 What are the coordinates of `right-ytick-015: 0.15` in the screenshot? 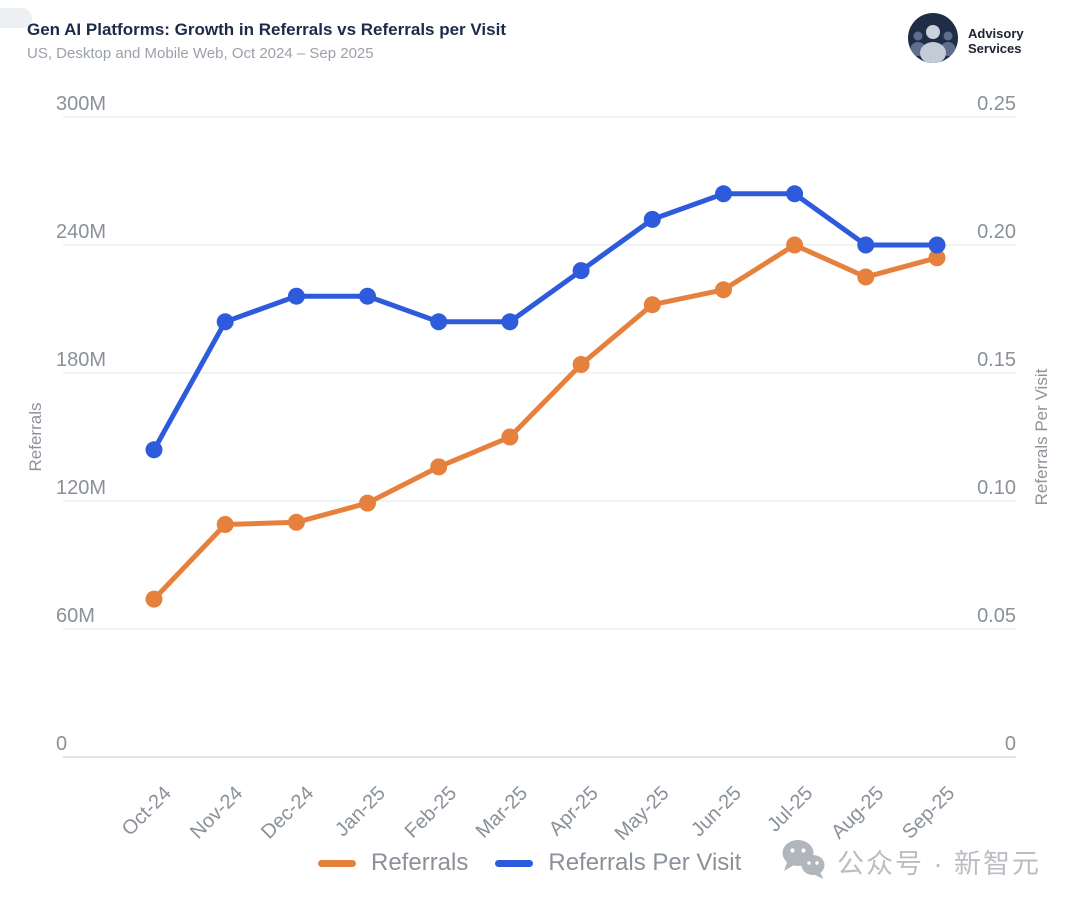 It's located at (996, 360).